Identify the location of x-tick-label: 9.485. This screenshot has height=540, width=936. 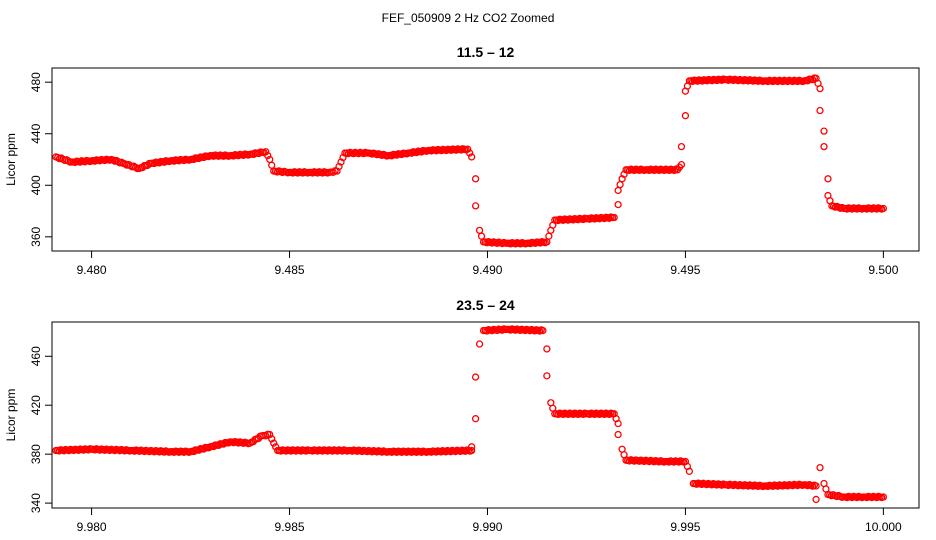
(290, 270).